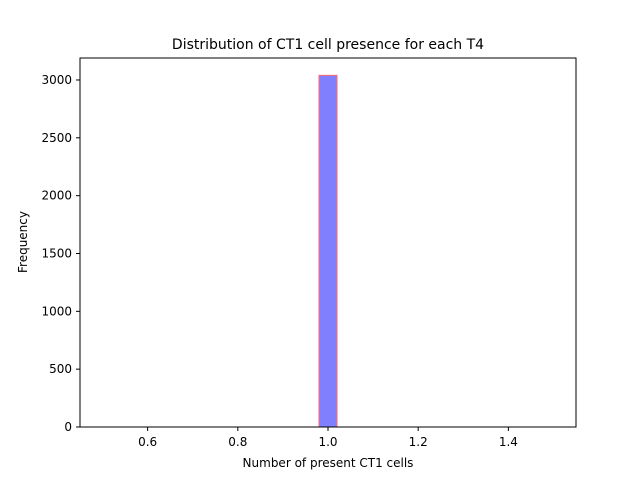 Image resolution: width=640 pixels, height=480 pixels. What do you see at coordinates (56, 196) in the screenshot?
I see `y-tick-label: 2000` at bounding box center [56, 196].